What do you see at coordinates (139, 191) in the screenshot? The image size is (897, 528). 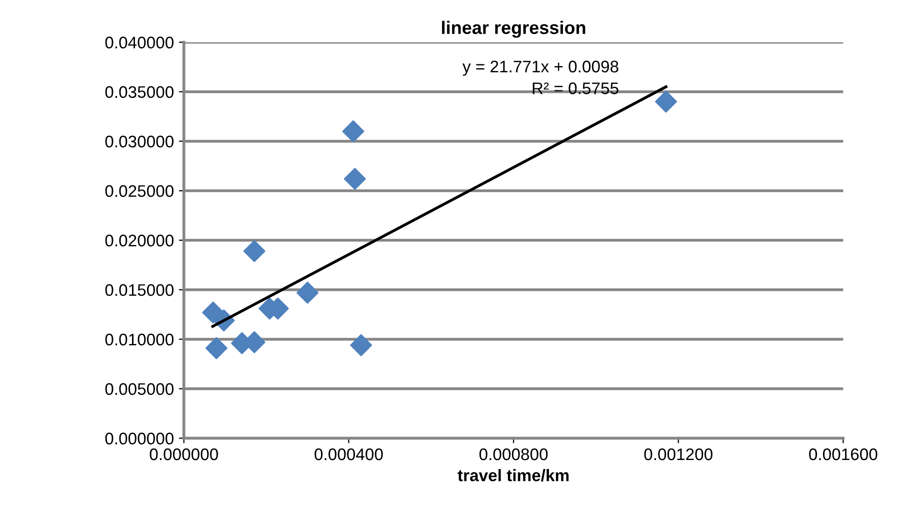 I see `y-tick-label: 0.025000` at bounding box center [139, 191].